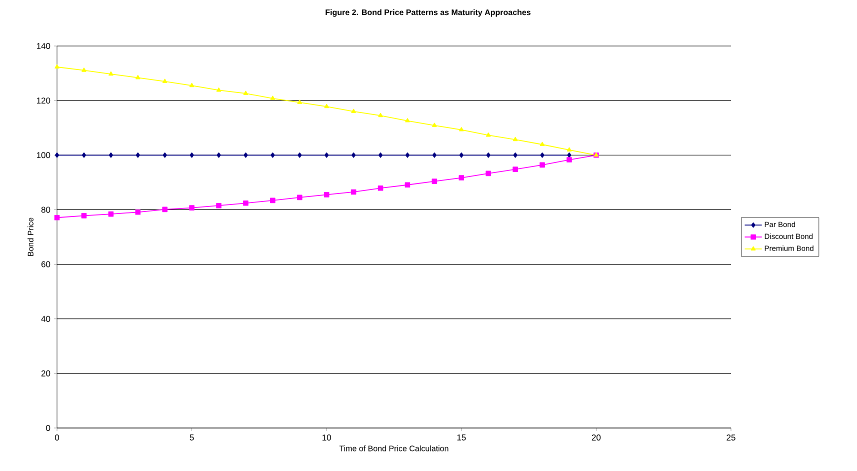  Describe the element at coordinates (45, 373) in the screenshot. I see `y-tick-label: 20` at that location.